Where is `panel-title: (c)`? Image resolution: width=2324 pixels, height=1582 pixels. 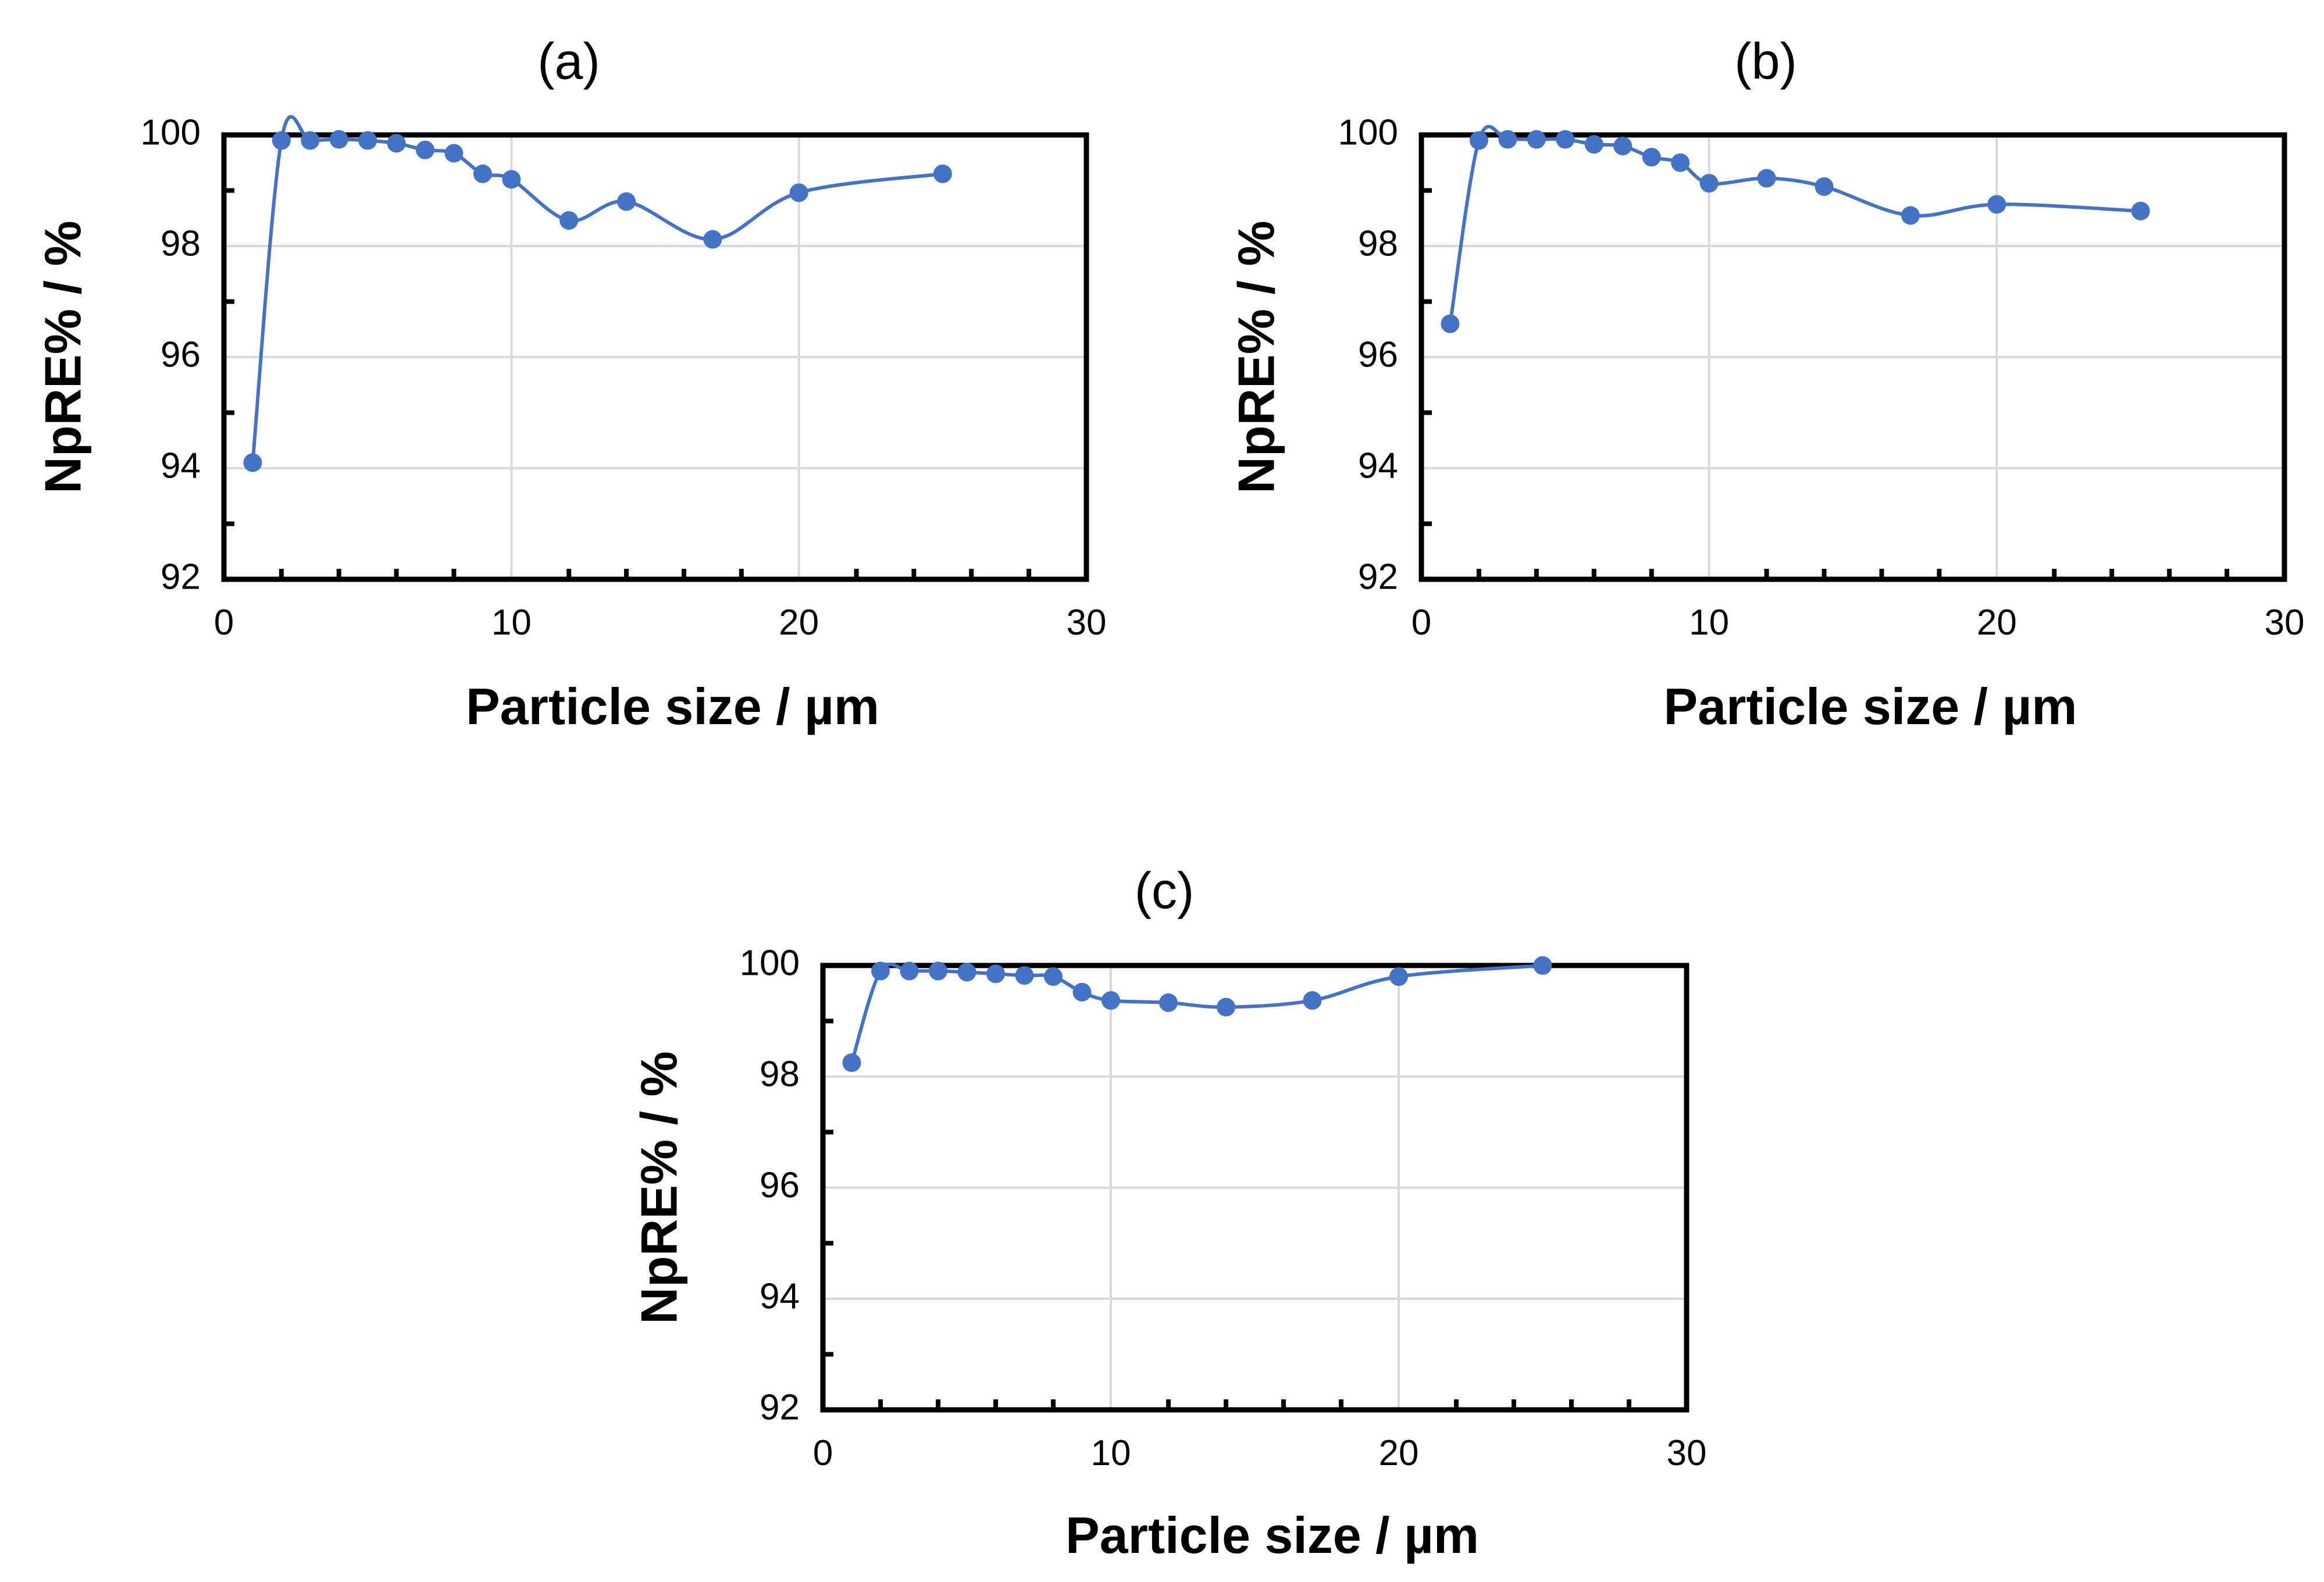 panel-title: (c) is located at coordinates (1165, 890).